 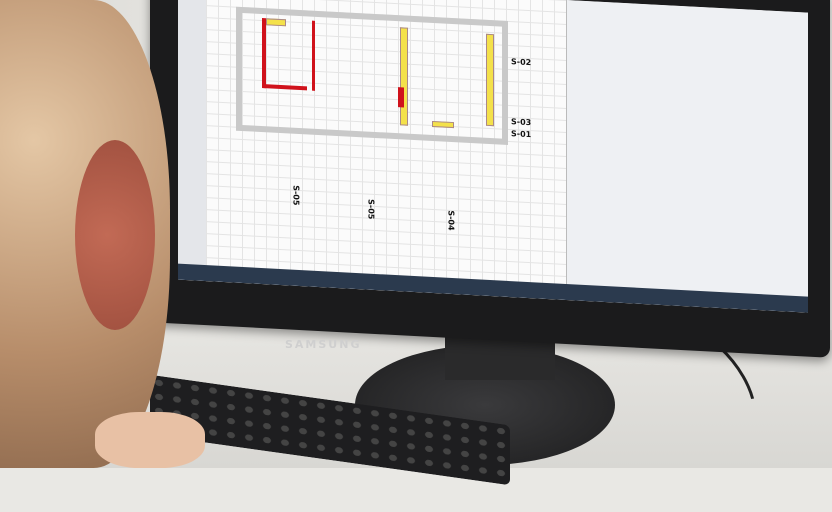 What do you see at coordinates (323, 344) in the screenshot?
I see `brand-logo: SAMSUNG` at bounding box center [323, 344].